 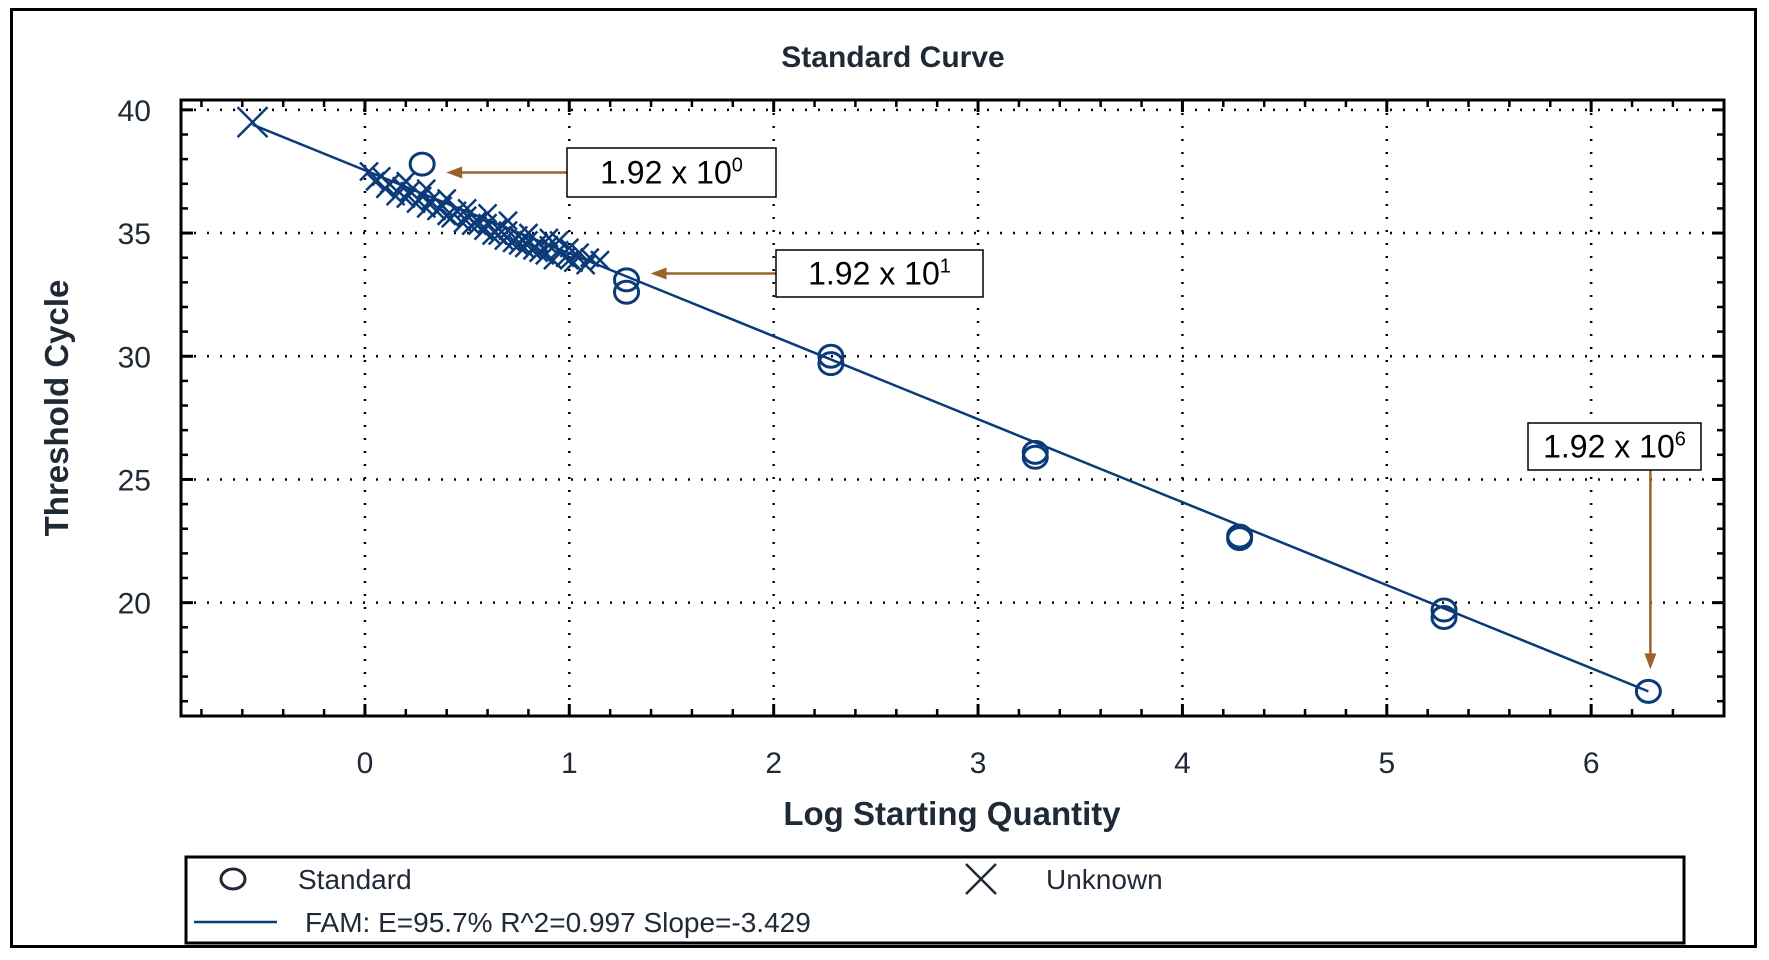 I want to click on legend-unknown-label: Unknown, so click(x=1104, y=879).